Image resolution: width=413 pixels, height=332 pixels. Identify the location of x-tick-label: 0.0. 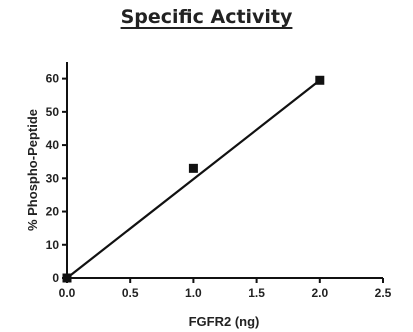
(67, 293).